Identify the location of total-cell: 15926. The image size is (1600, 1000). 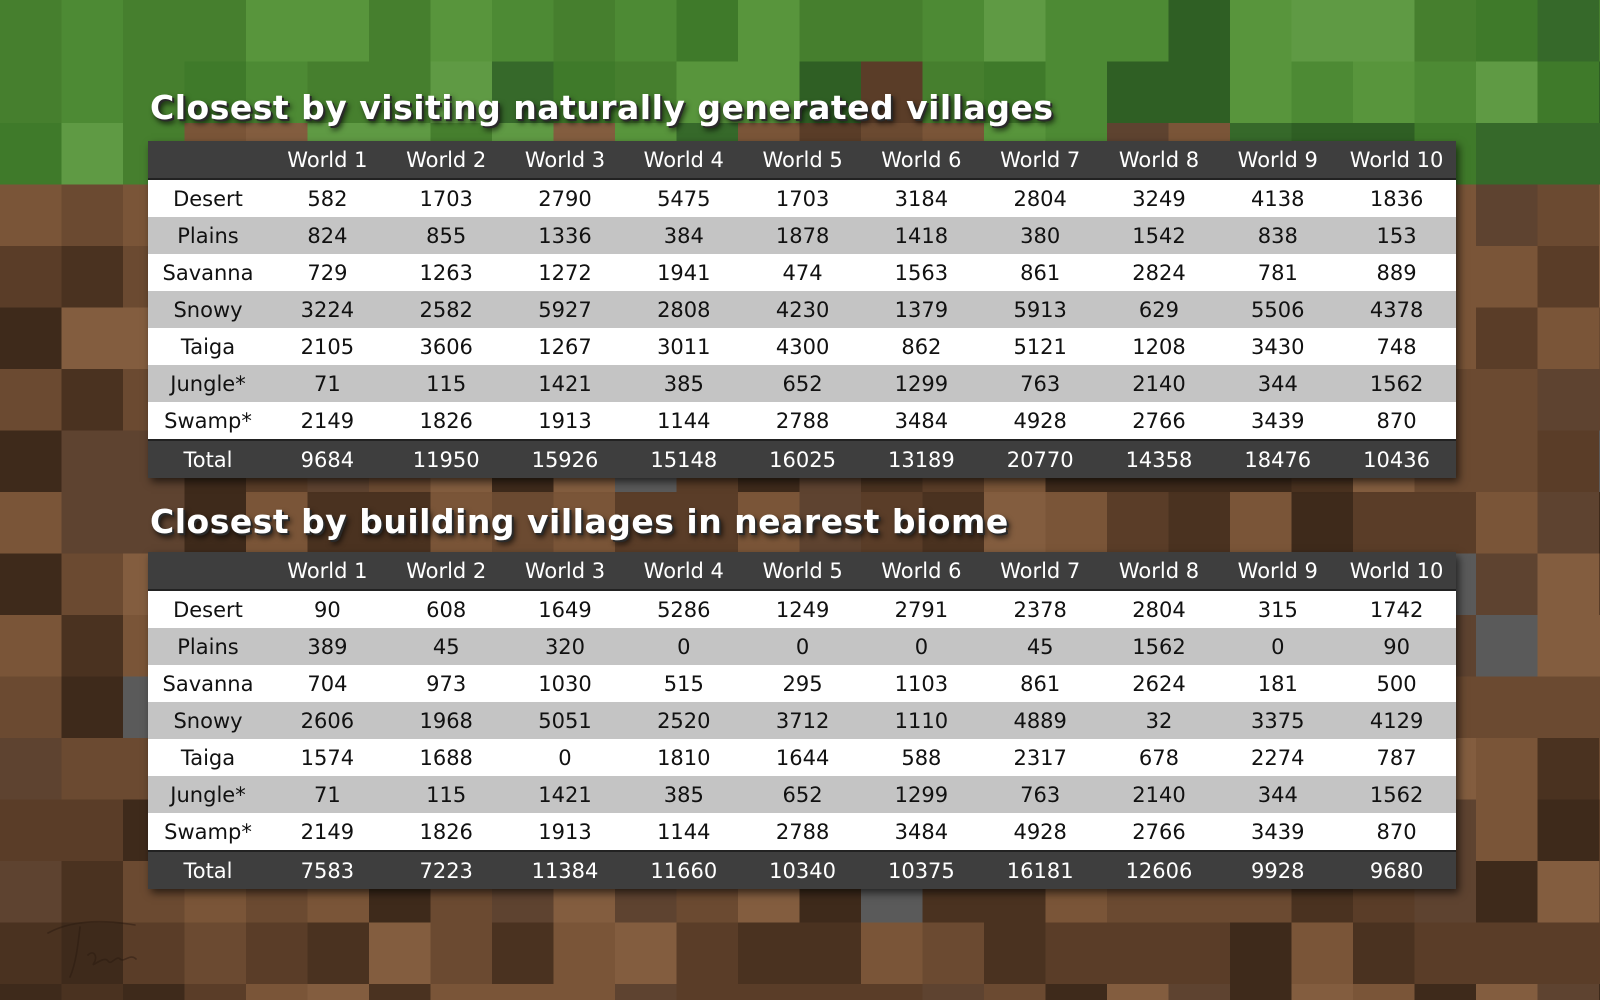
(565, 458).